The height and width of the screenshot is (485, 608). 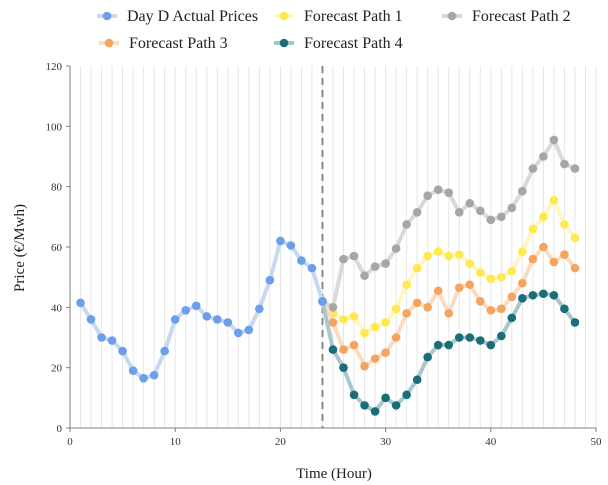 I want to click on legend-item: Forecast Path 3, so click(x=163, y=43).